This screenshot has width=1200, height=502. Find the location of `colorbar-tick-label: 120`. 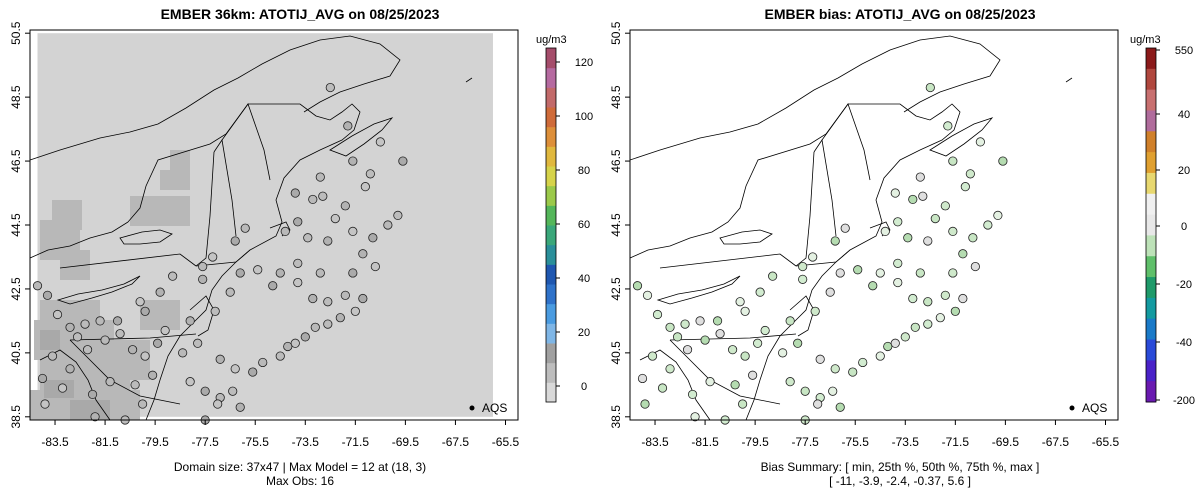

colorbar-tick-label: 120 is located at coordinates (584, 63).